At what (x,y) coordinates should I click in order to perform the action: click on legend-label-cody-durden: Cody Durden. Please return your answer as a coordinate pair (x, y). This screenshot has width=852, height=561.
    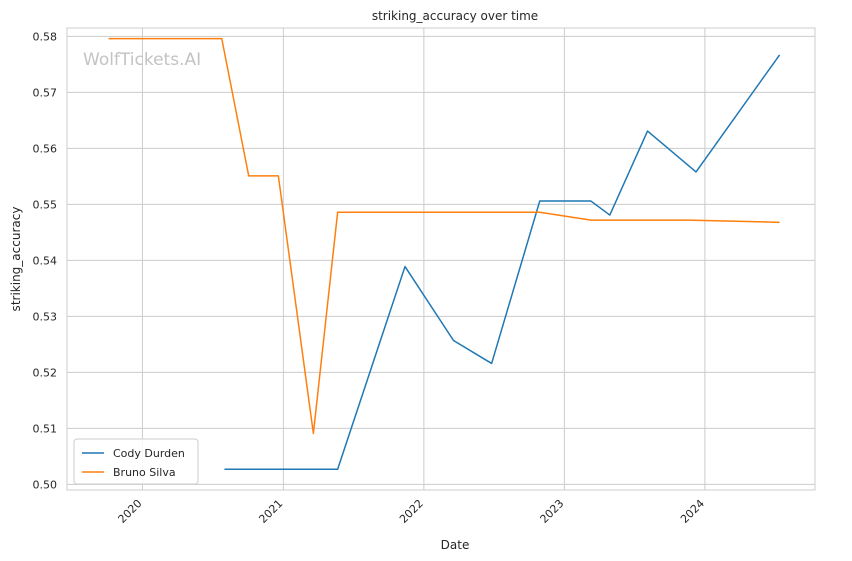
    Looking at the image, I should click on (149, 453).